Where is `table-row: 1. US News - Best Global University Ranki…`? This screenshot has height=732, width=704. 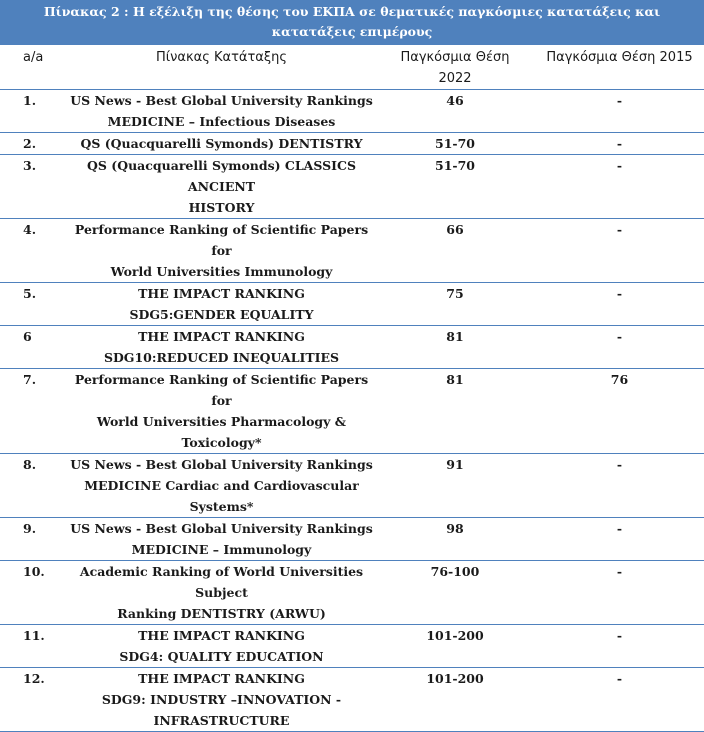 table-row: 1. US News - Best Global University Ranki… is located at coordinates (352, 111).